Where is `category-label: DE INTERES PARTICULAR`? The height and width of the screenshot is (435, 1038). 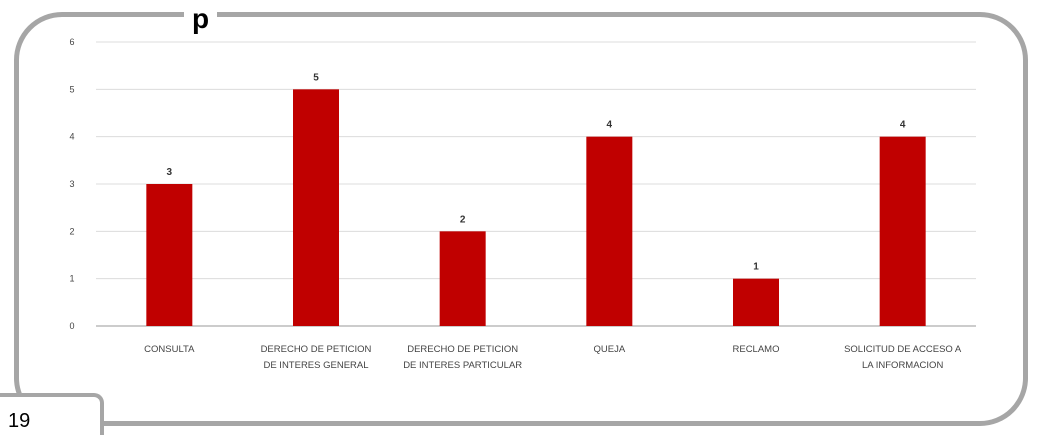
category-label: DE INTERES PARTICULAR is located at coordinates (462, 365).